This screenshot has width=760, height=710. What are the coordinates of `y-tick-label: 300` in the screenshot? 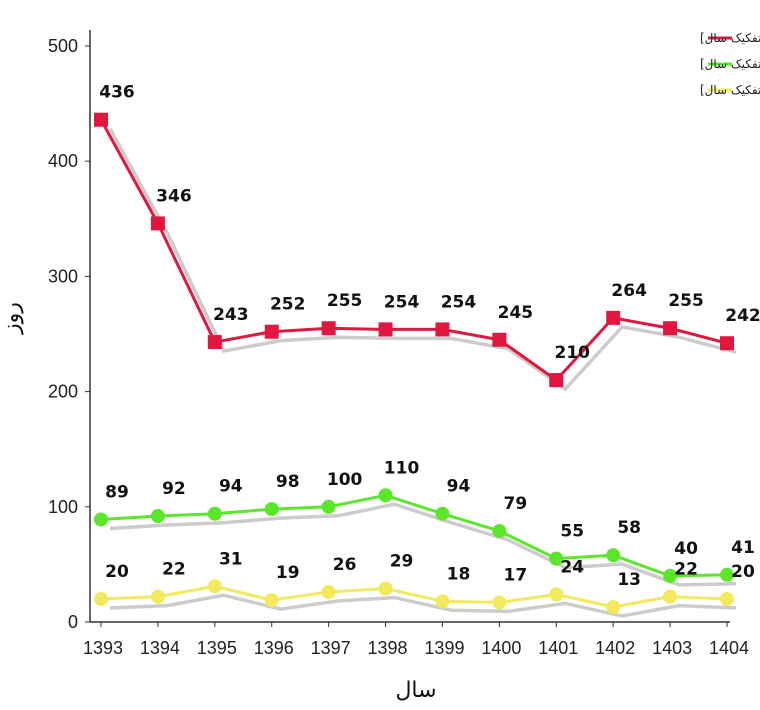 It's located at (63, 276).